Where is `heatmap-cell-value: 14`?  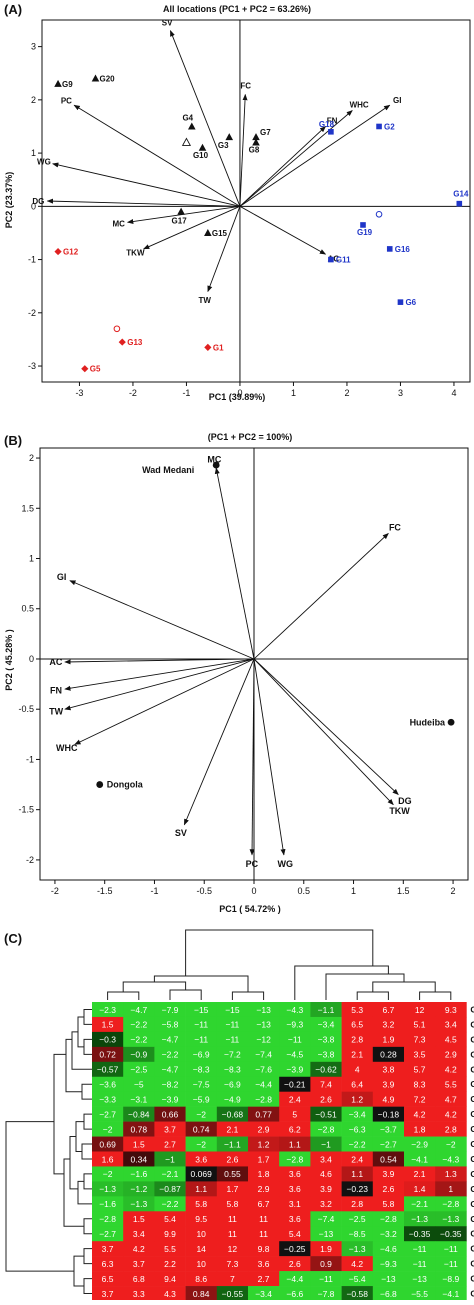 heatmap-cell-value: 14 is located at coordinates (201, 1249).